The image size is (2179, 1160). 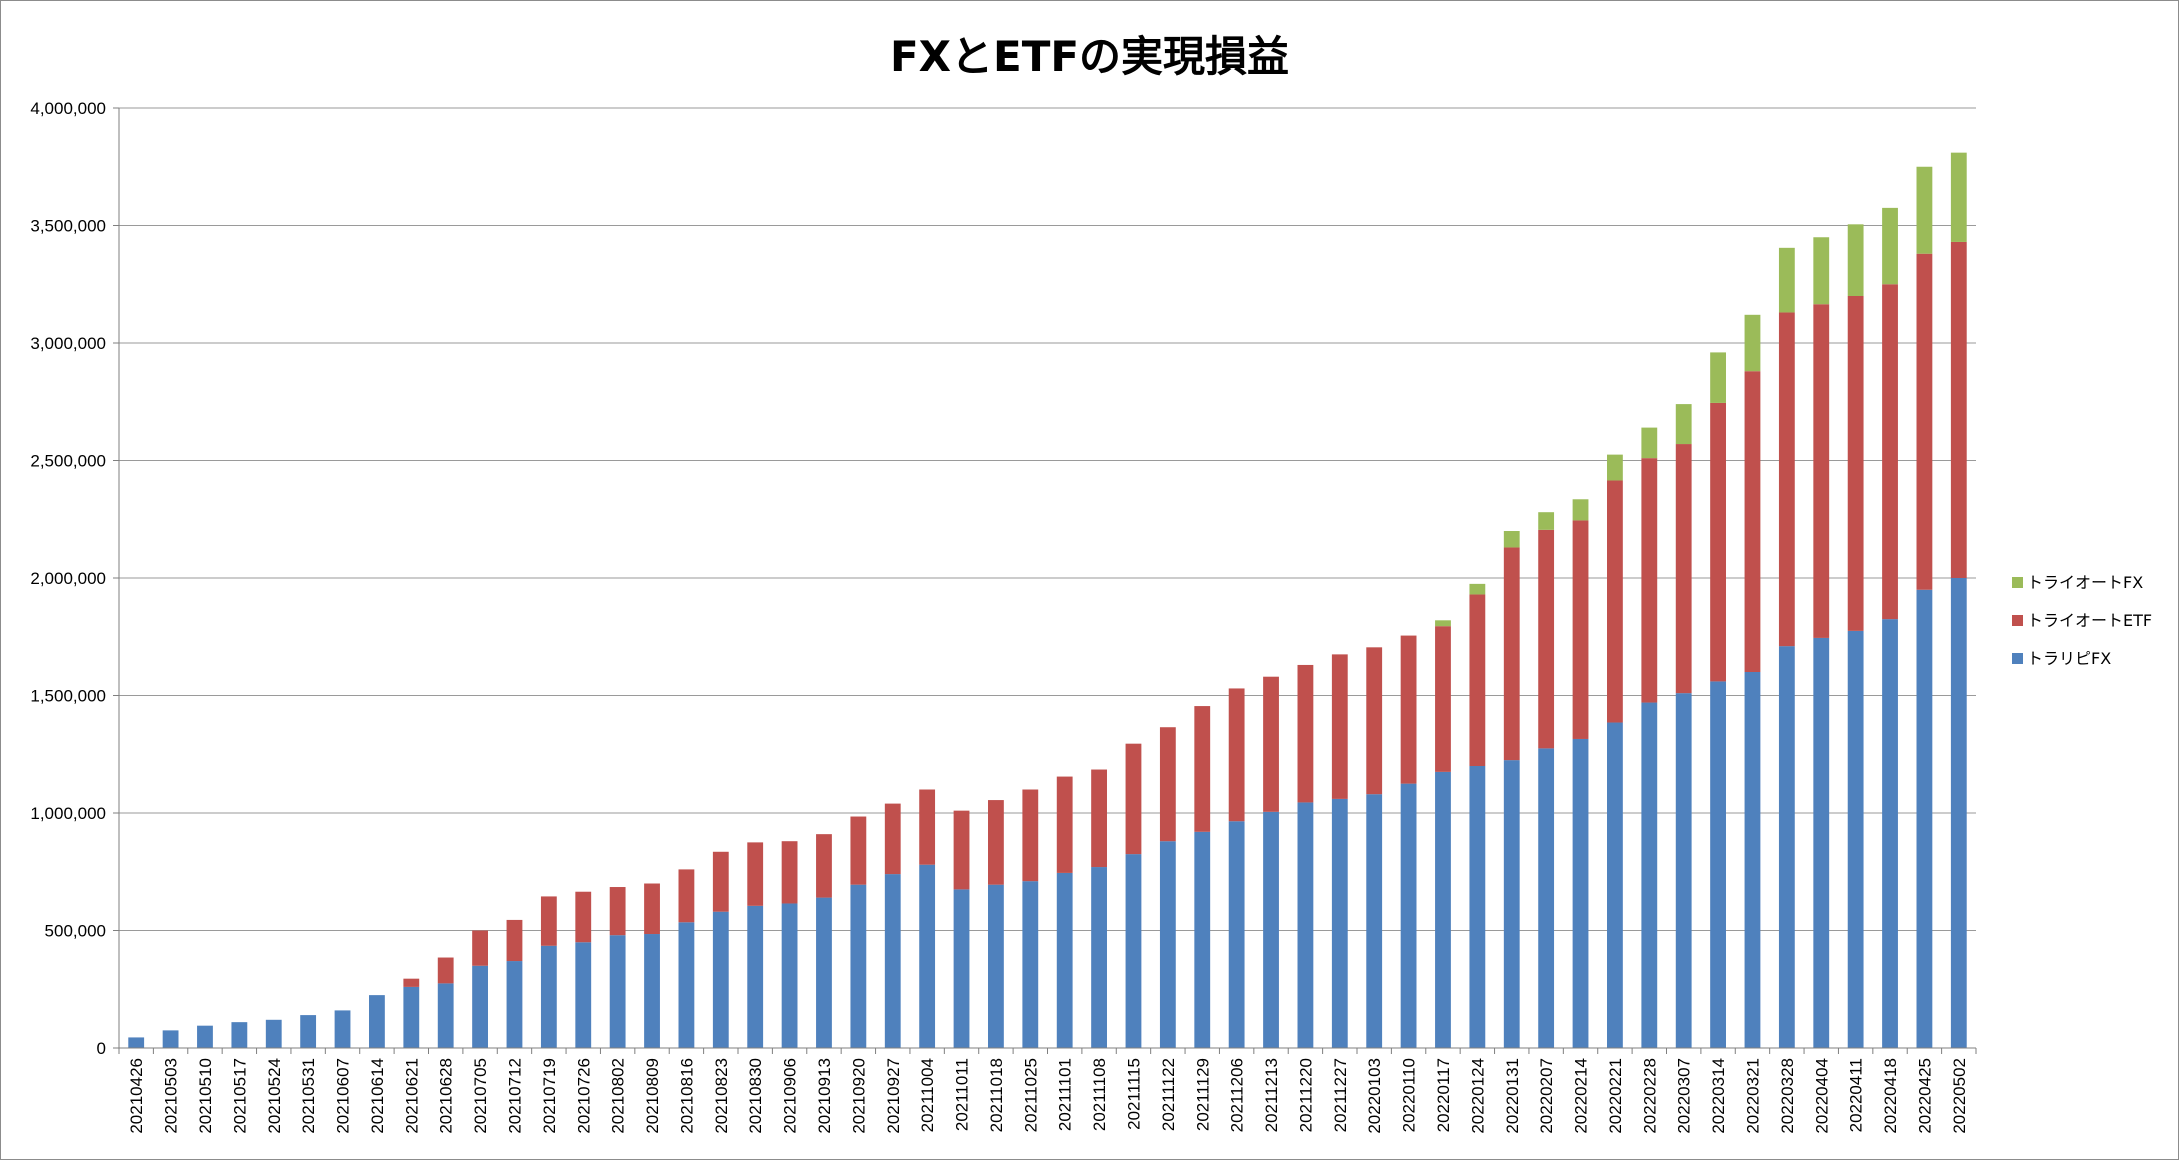 I want to click on x-tick-label: 20210607, so click(x=343, y=1096).